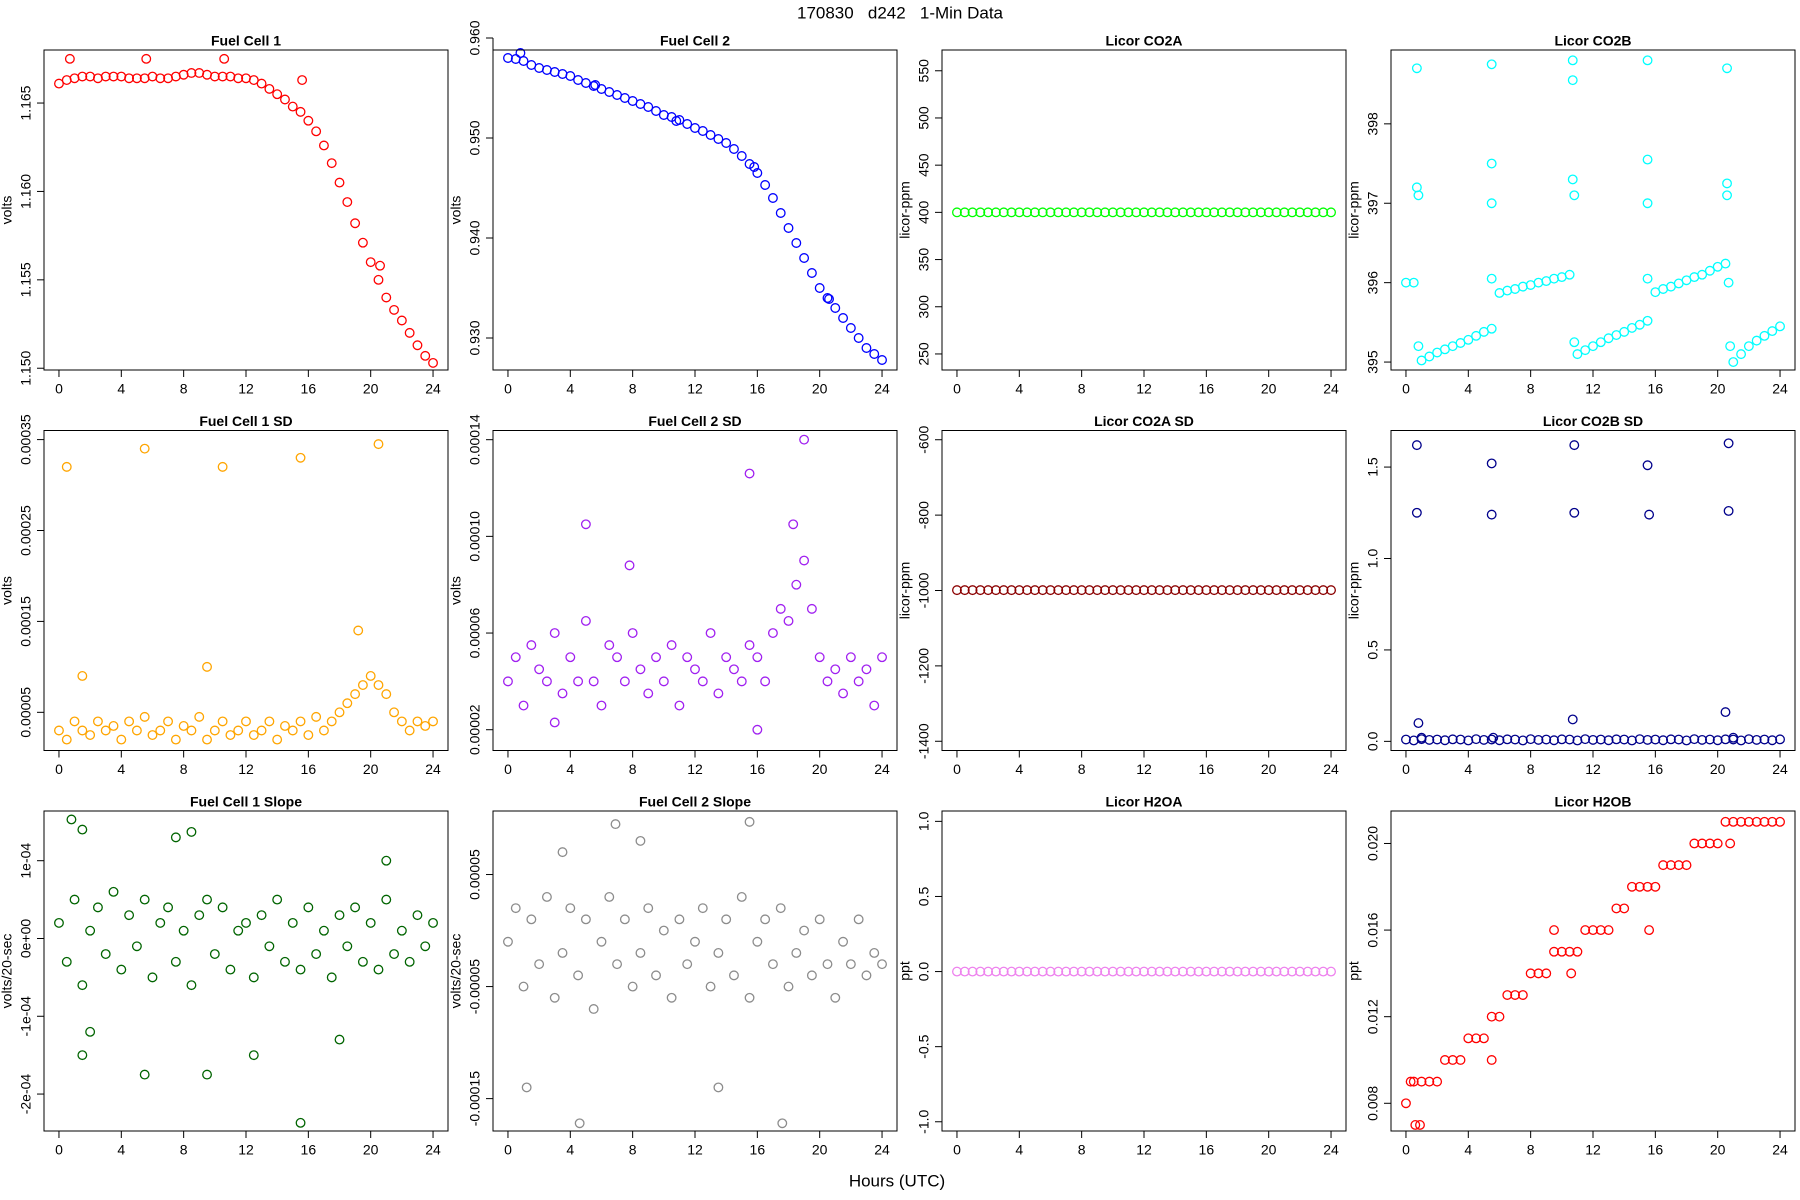 This screenshot has height=1200, width=1800. Describe the element at coordinates (924, 354) in the screenshot. I see `y-tick-label: 250` at that location.